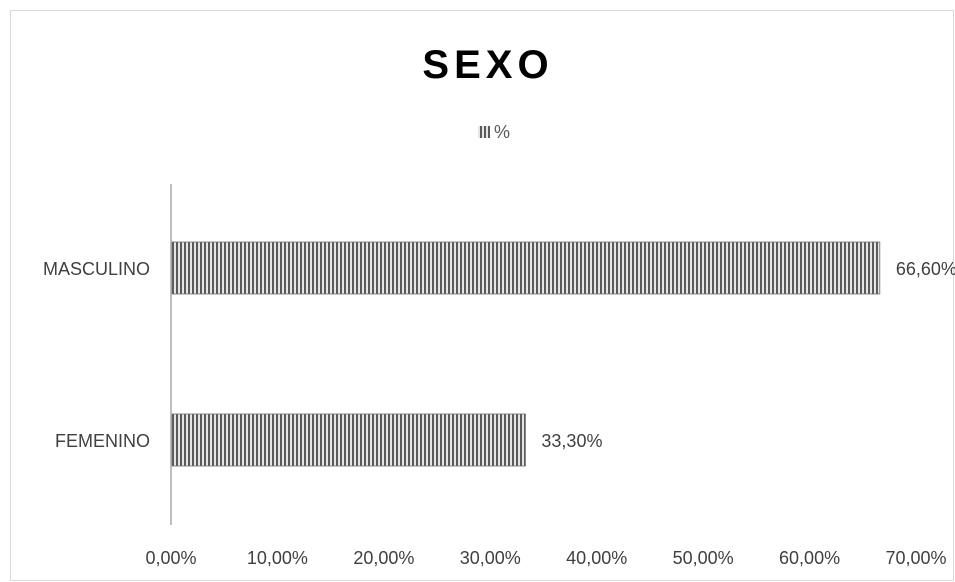  Describe the element at coordinates (925, 269) in the screenshot. I see `data-label-masculino: 66,60%` at that location.